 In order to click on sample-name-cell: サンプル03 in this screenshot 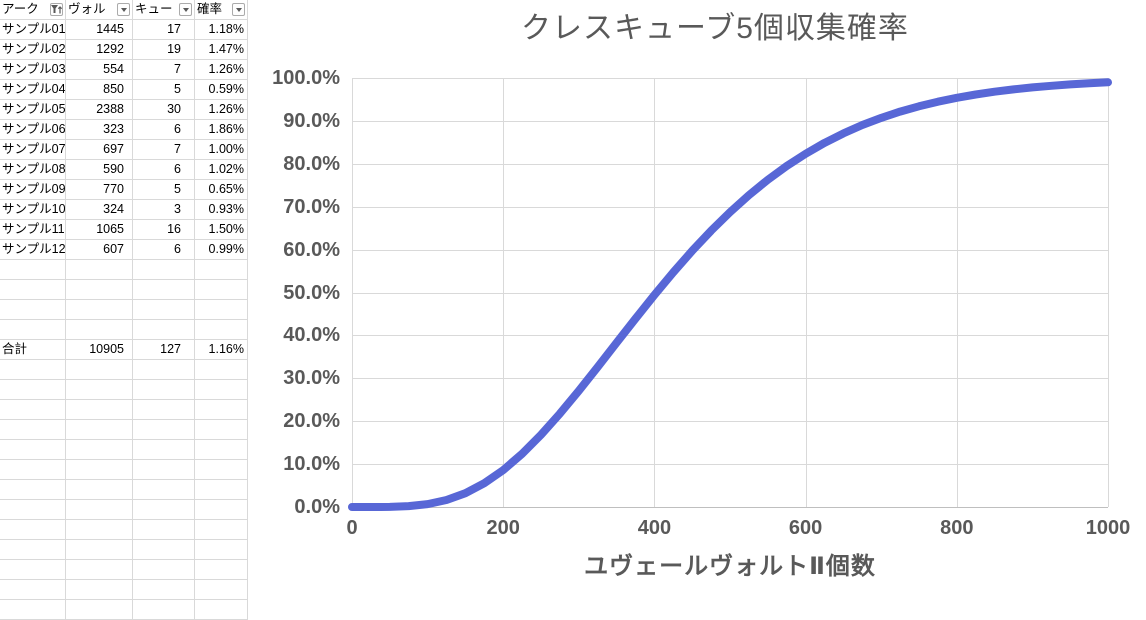, I will do `click(33, 70)`.